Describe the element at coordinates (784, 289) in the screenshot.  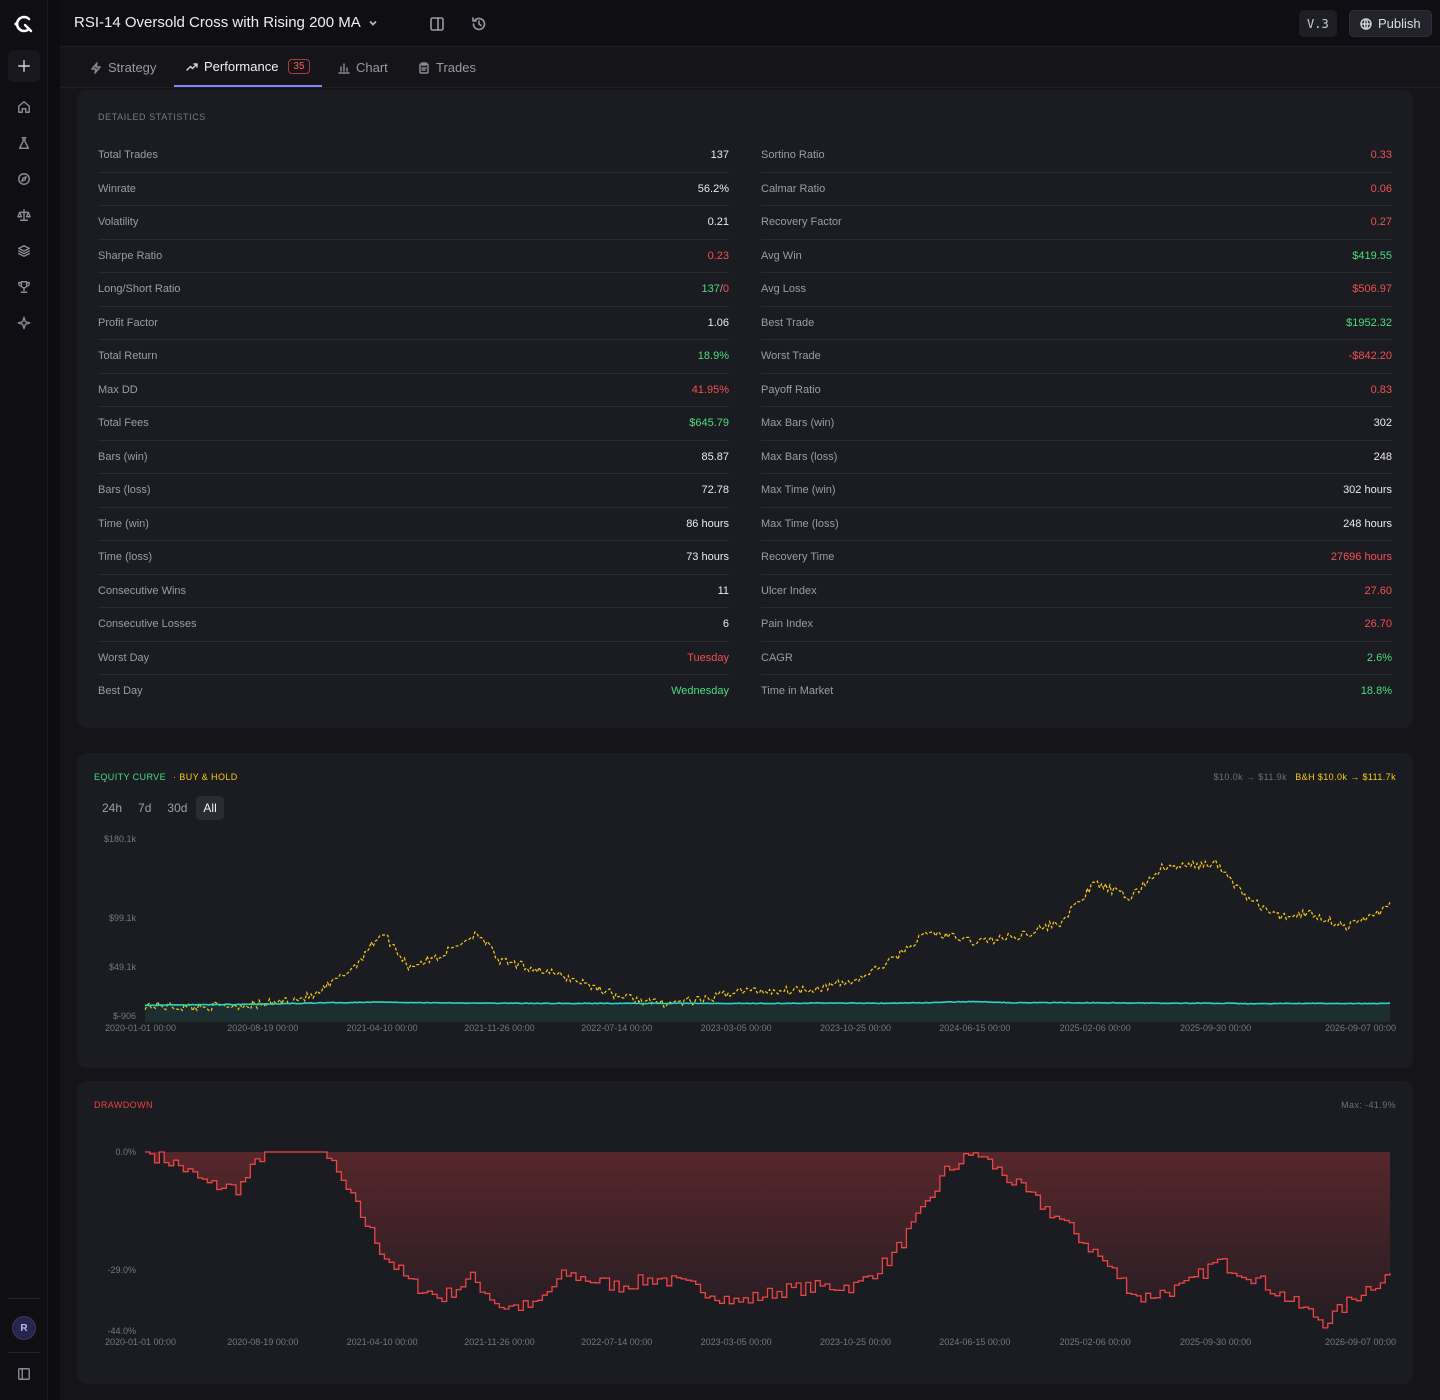
I see `stat-label: Avg Loss` at that location.